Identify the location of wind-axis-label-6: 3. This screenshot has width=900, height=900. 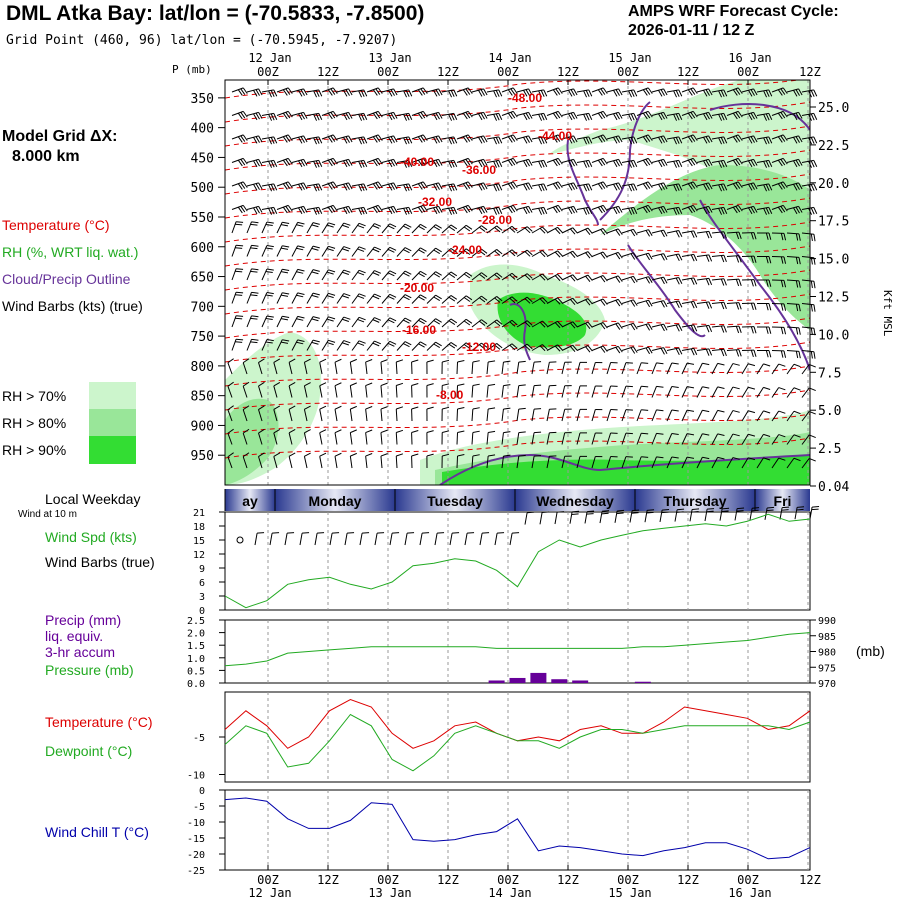
(202, 597).